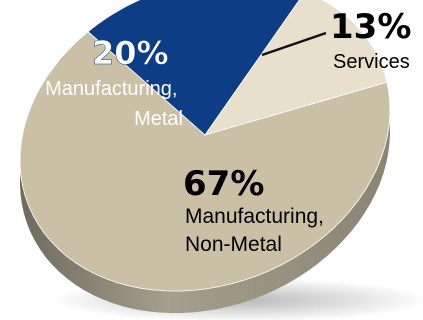  I want to click on slice-value-manufacturing-metal: 20%, so click(130, 53).